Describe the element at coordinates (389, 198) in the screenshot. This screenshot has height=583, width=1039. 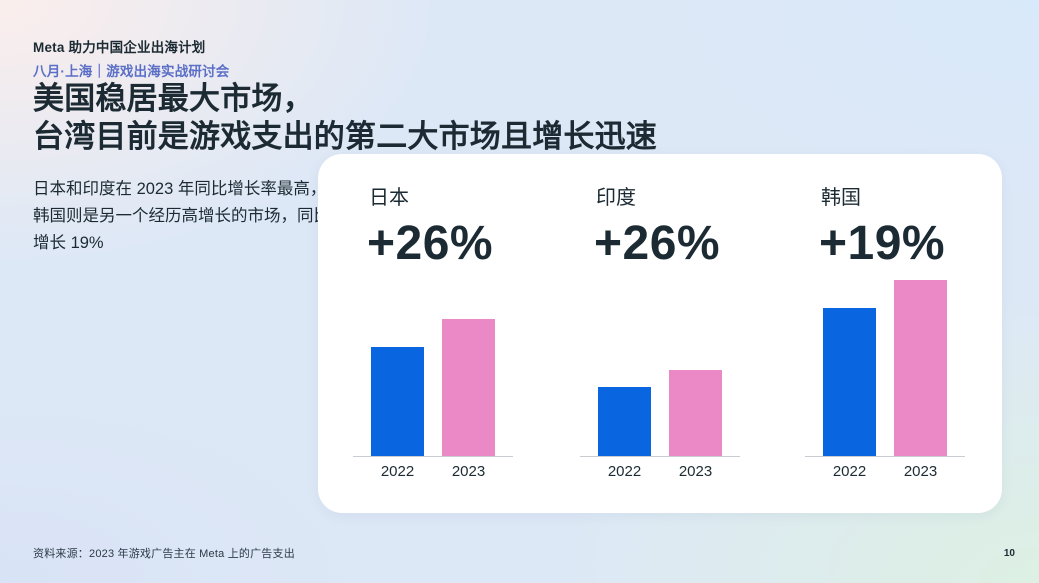
I see `country-label: 日本` at that location.